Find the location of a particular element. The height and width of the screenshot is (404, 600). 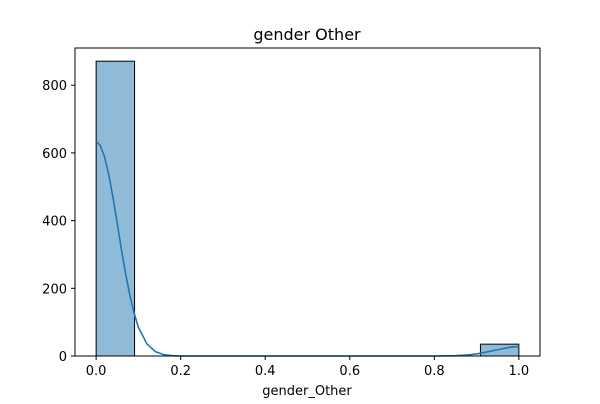

y-tick-label-200: 200 is located at coordinates (54, 289).